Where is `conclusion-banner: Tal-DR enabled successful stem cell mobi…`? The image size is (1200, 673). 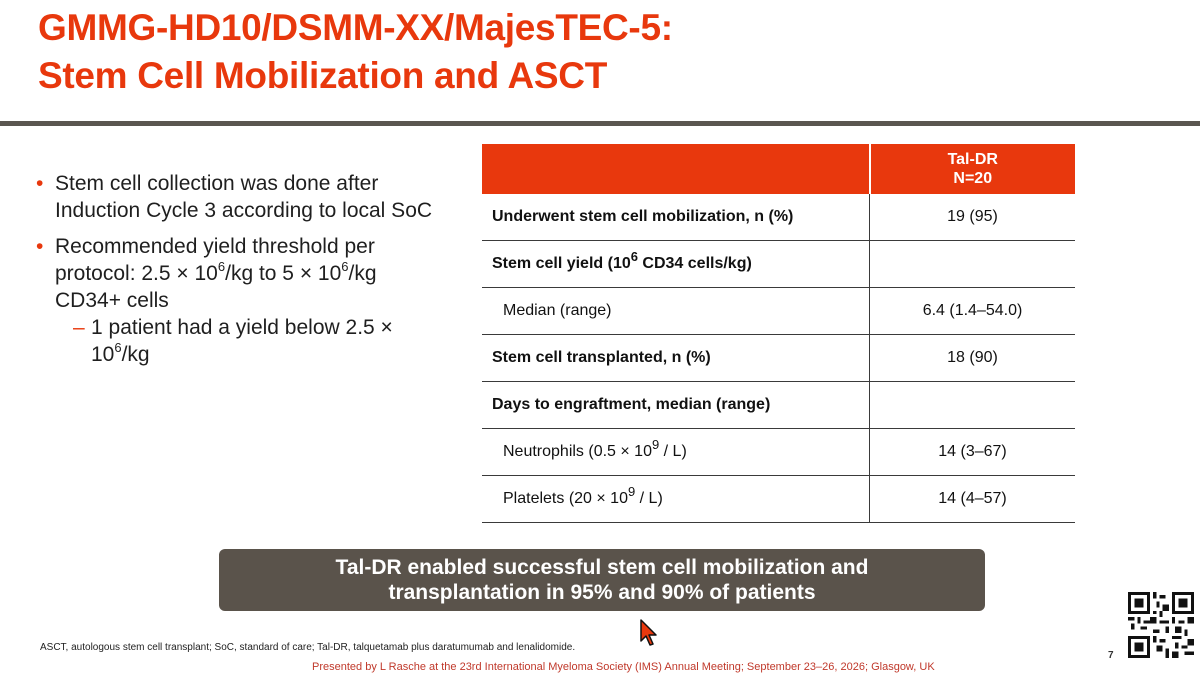
conclusion-banner: Tal-DR enabled successful stem cell mobi… is located at coordinates (602, 580).